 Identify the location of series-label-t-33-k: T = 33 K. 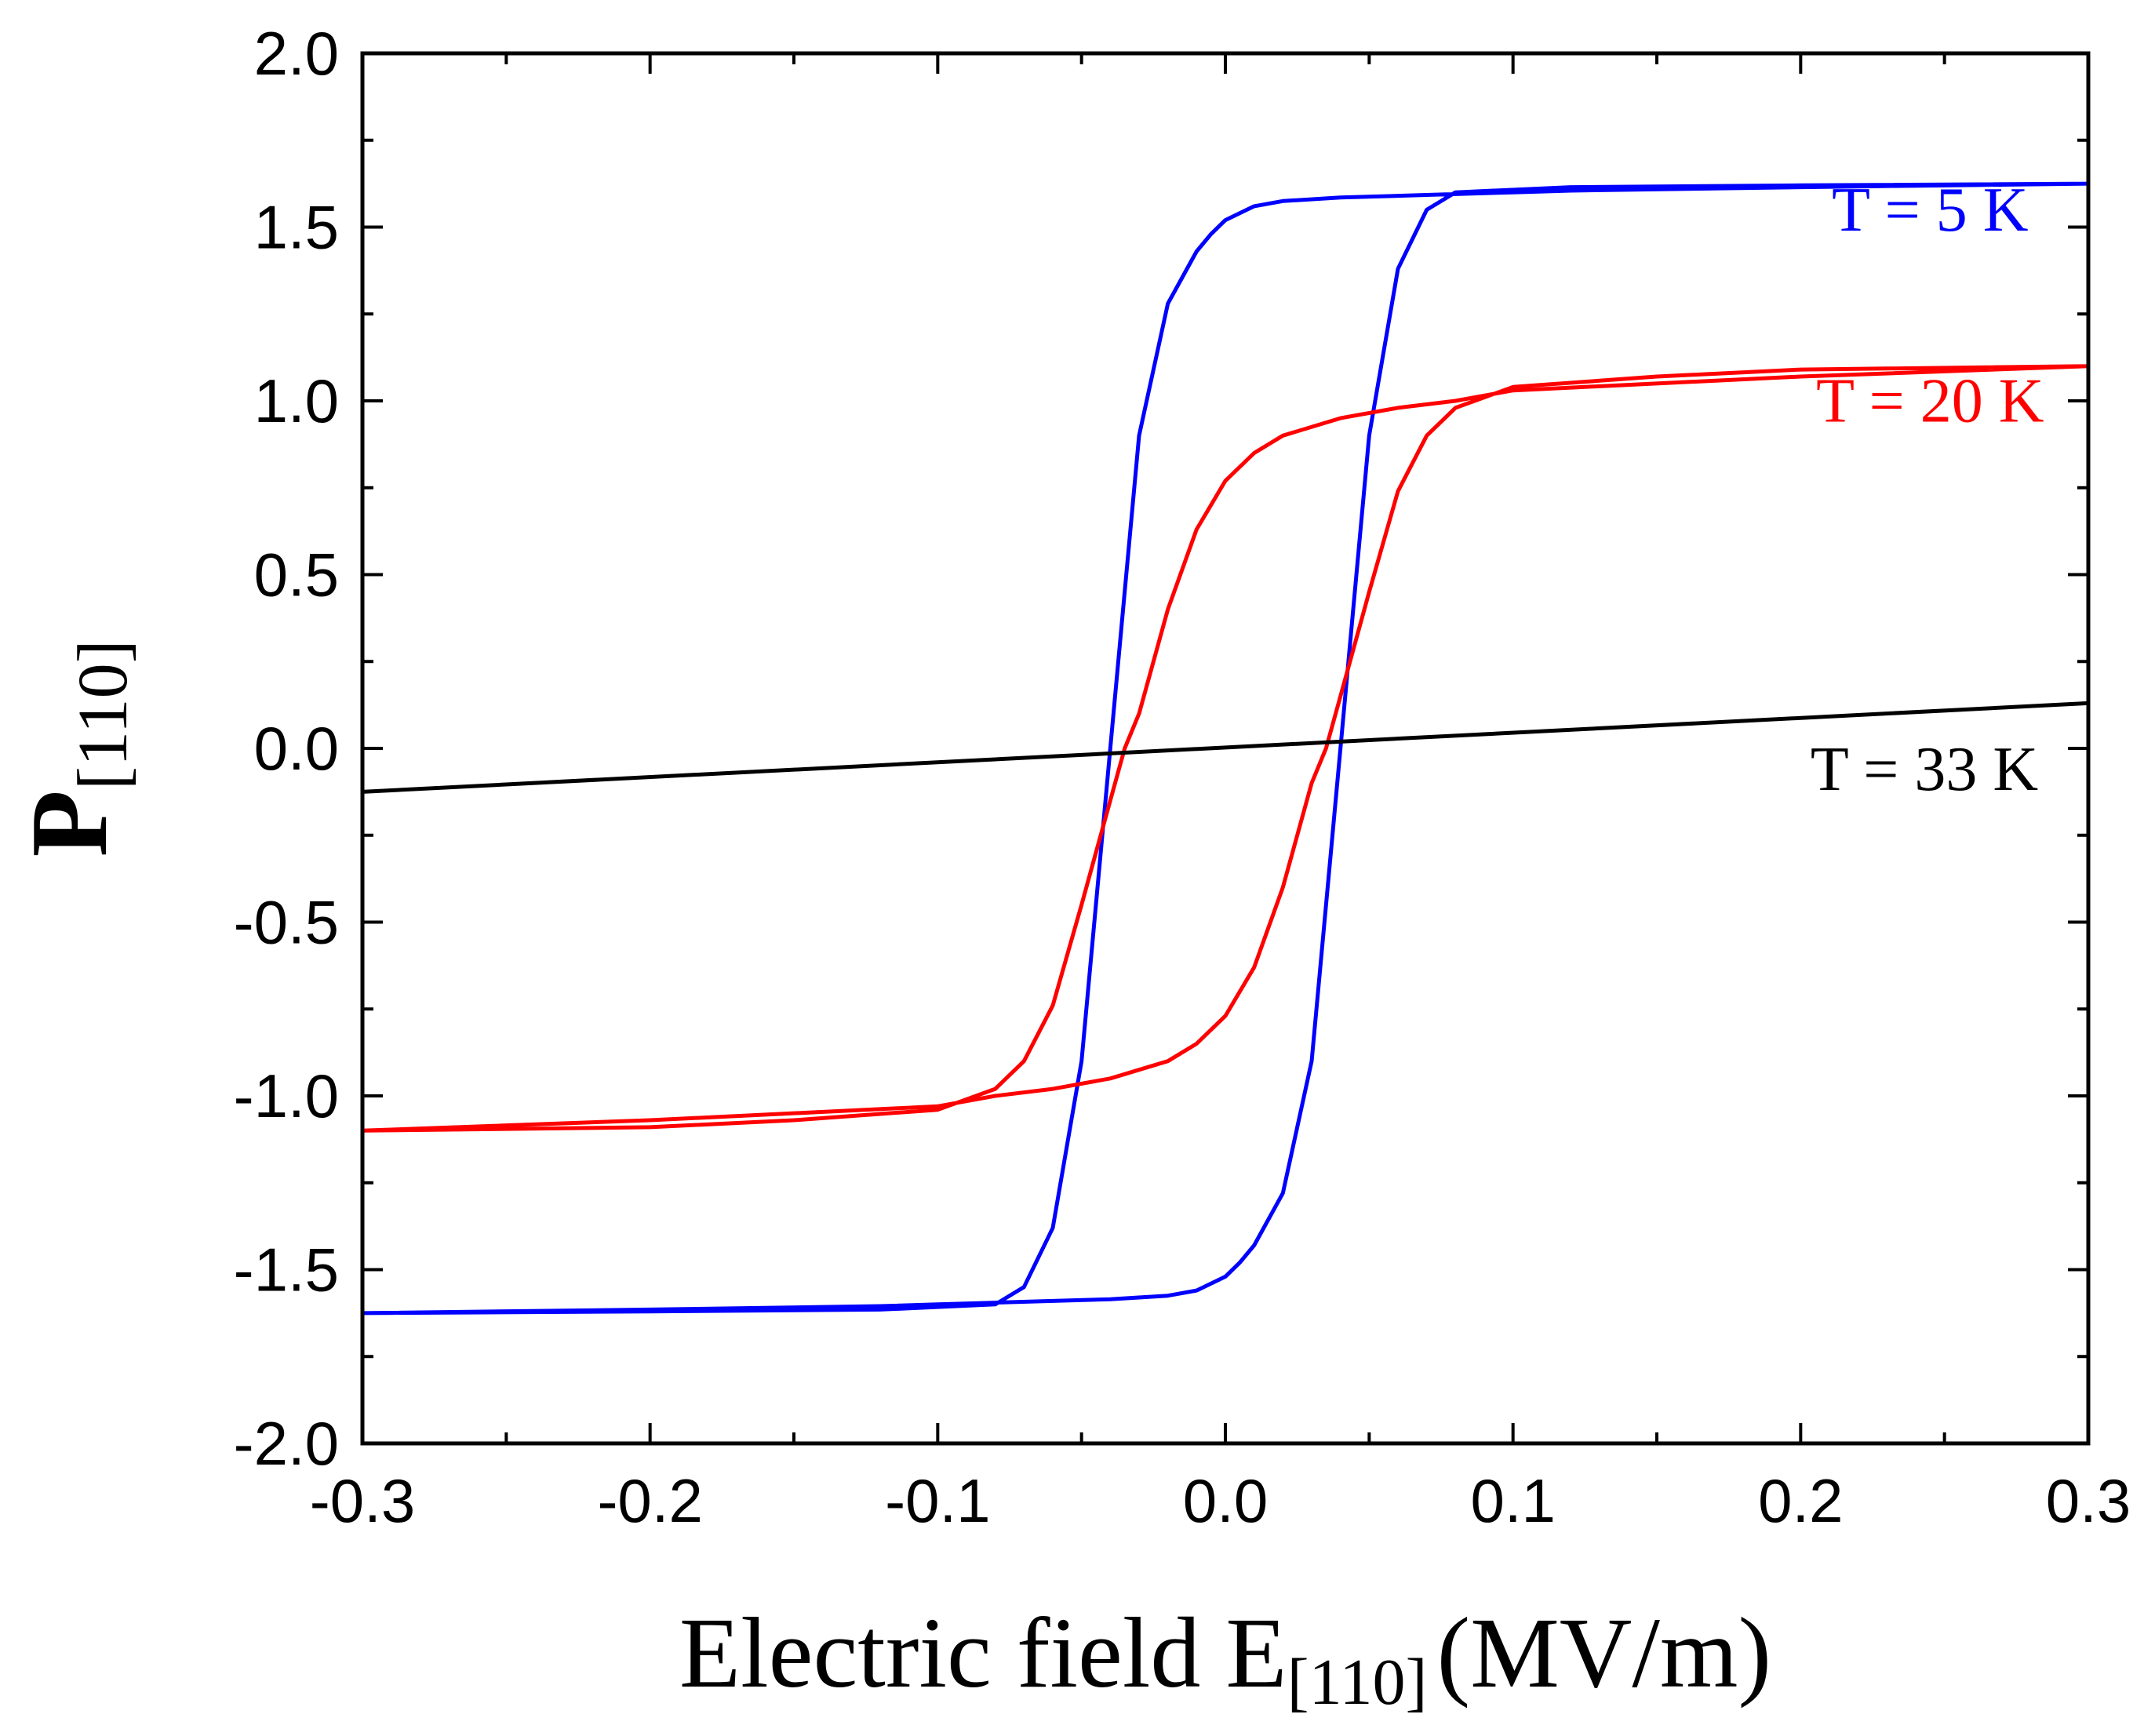
(1925, 769).